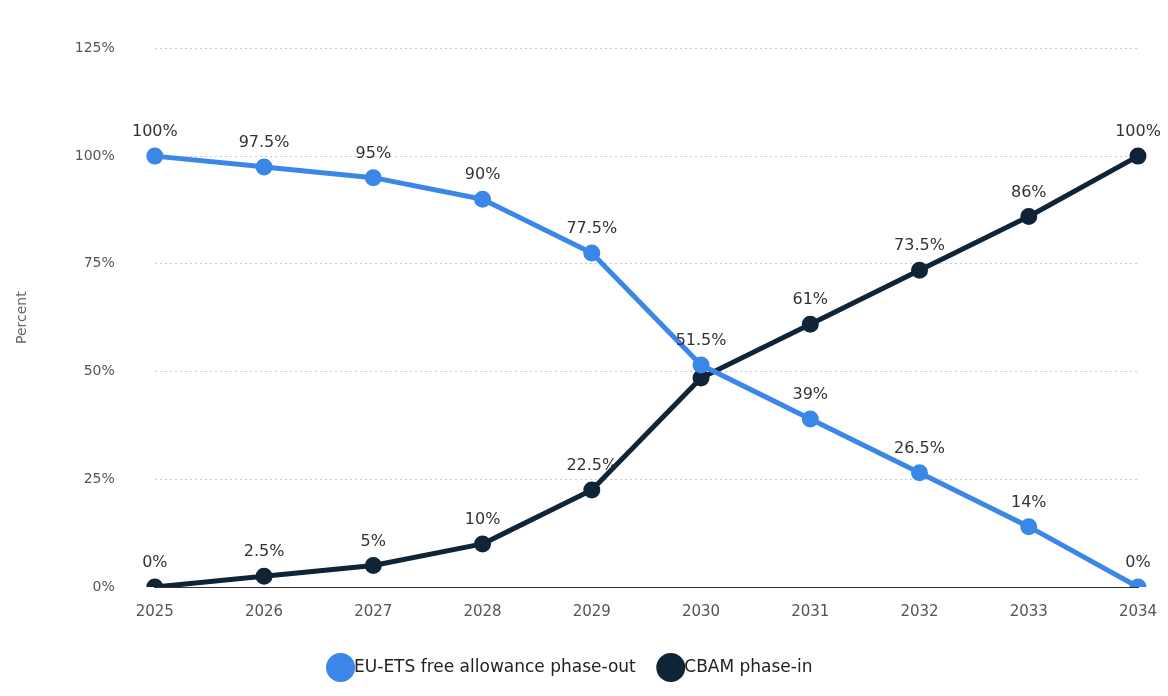  I want to click on y-tick-label: 75%, so click(99, 262).